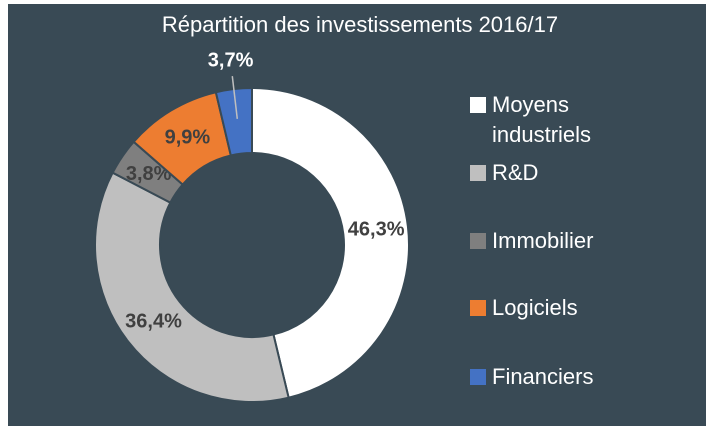  What do you see at coordinates (515, 172) in the screenshot?
I see `legend-label: R&D` at bounding box center [515, 172].